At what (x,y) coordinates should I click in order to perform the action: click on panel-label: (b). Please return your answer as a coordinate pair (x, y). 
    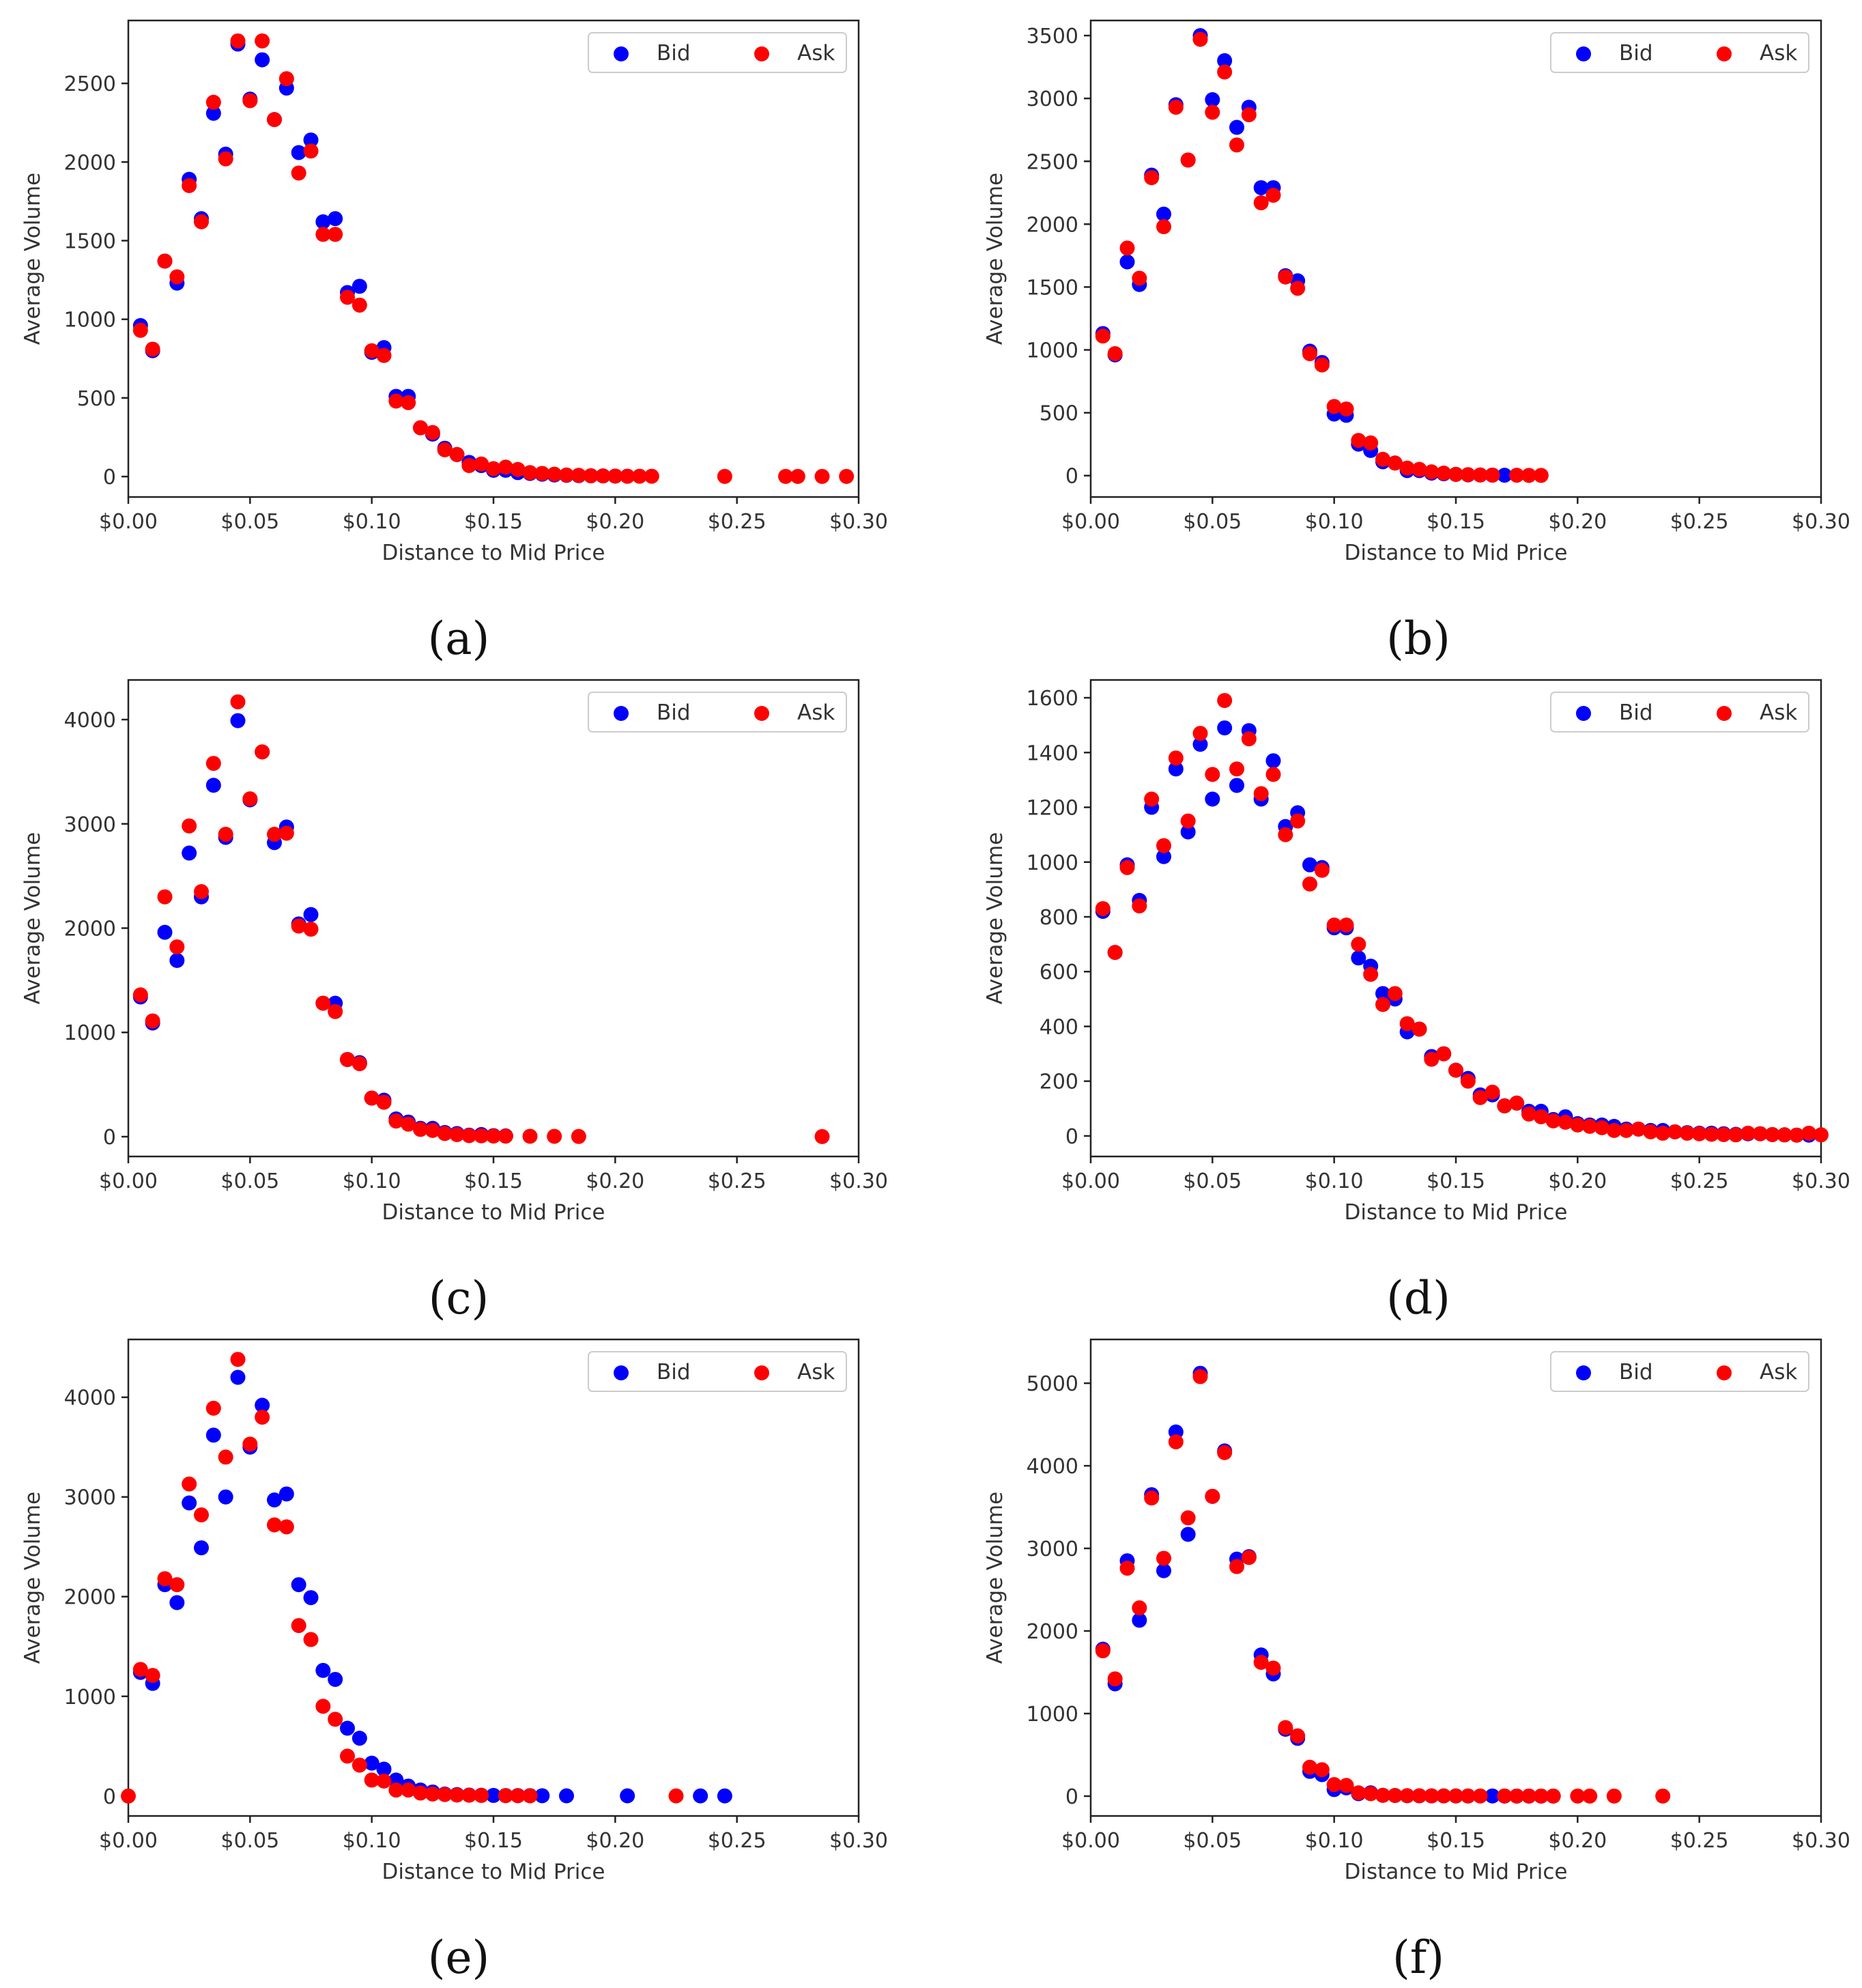
    Looking at the image, I should click on (1418, 638).